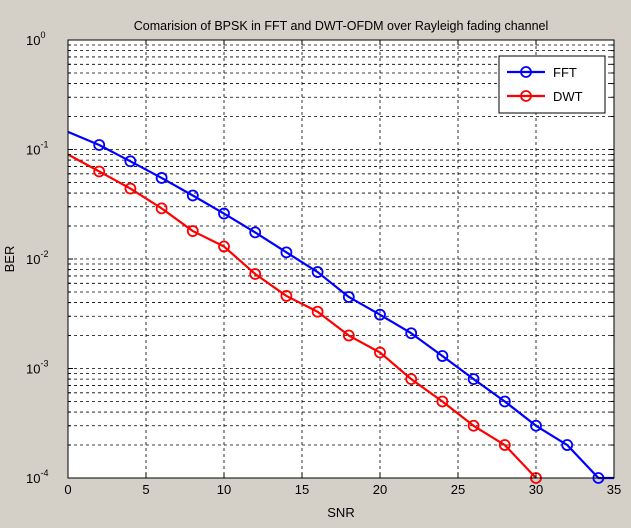 This screenshot has width=631, height=528. I want to click on legend-label-dwt: DWT, so click(568, 96).